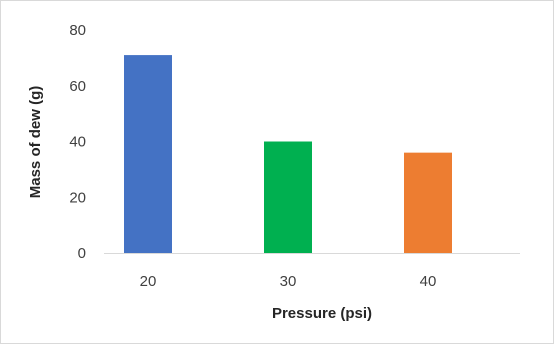 This screenshot has height=344, width=554. What do you see at coordinates (322, 313) in the screenshot?
I see `x-axis-title: Pressure (psi)` at bounding box center [322, 313].